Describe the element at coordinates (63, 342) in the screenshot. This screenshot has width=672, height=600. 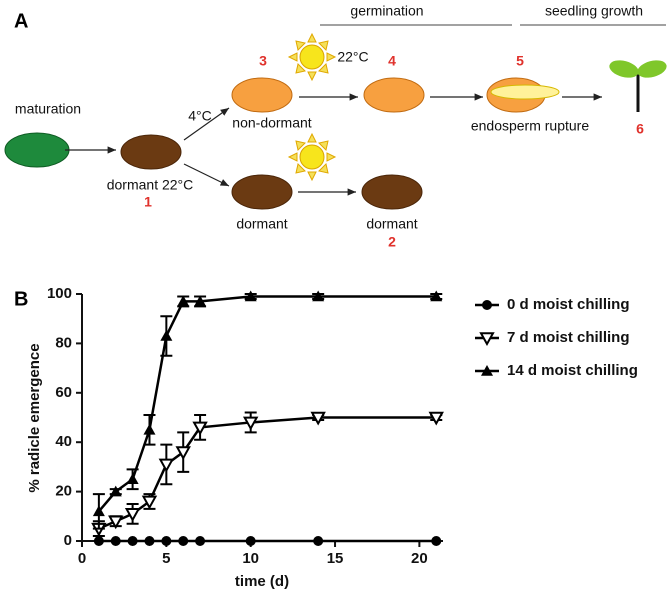
I see `y-tick-label: 80` at that location.